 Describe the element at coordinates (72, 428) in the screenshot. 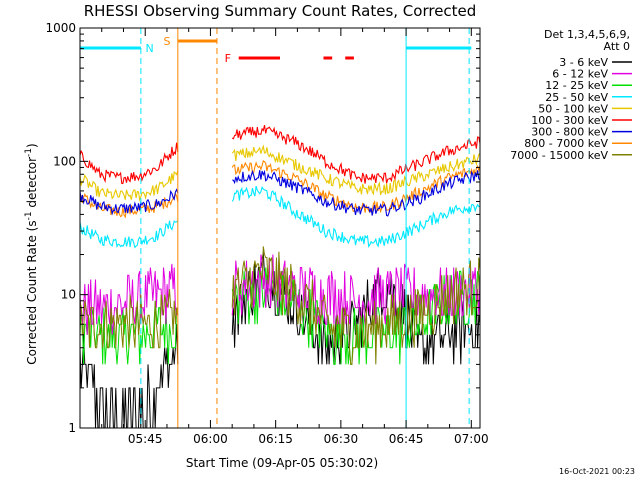

I see `y-tick-label: 1` at that location.